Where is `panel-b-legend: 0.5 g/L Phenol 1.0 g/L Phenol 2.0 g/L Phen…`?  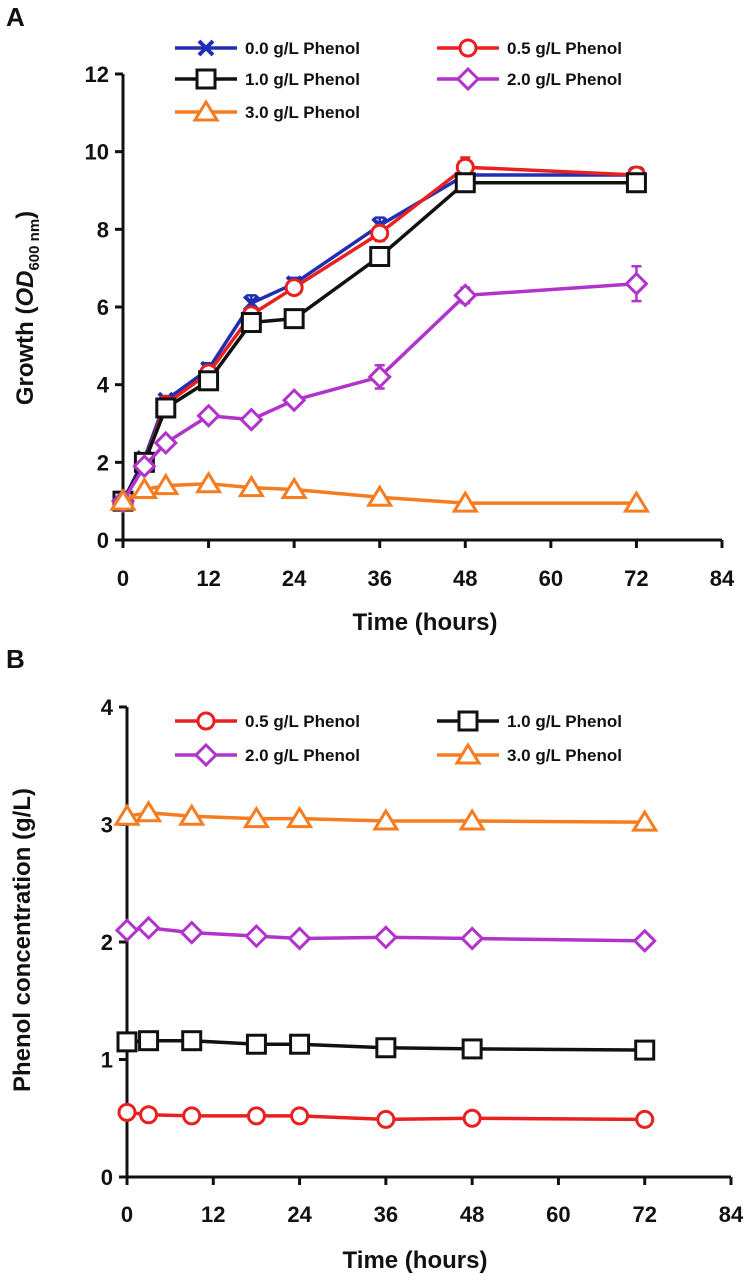 panel-b-legend: 0.5 g/L Phenol 1.0 g/L Phenol 2.0 g/L Phen… is located at coordinates (398, 739).